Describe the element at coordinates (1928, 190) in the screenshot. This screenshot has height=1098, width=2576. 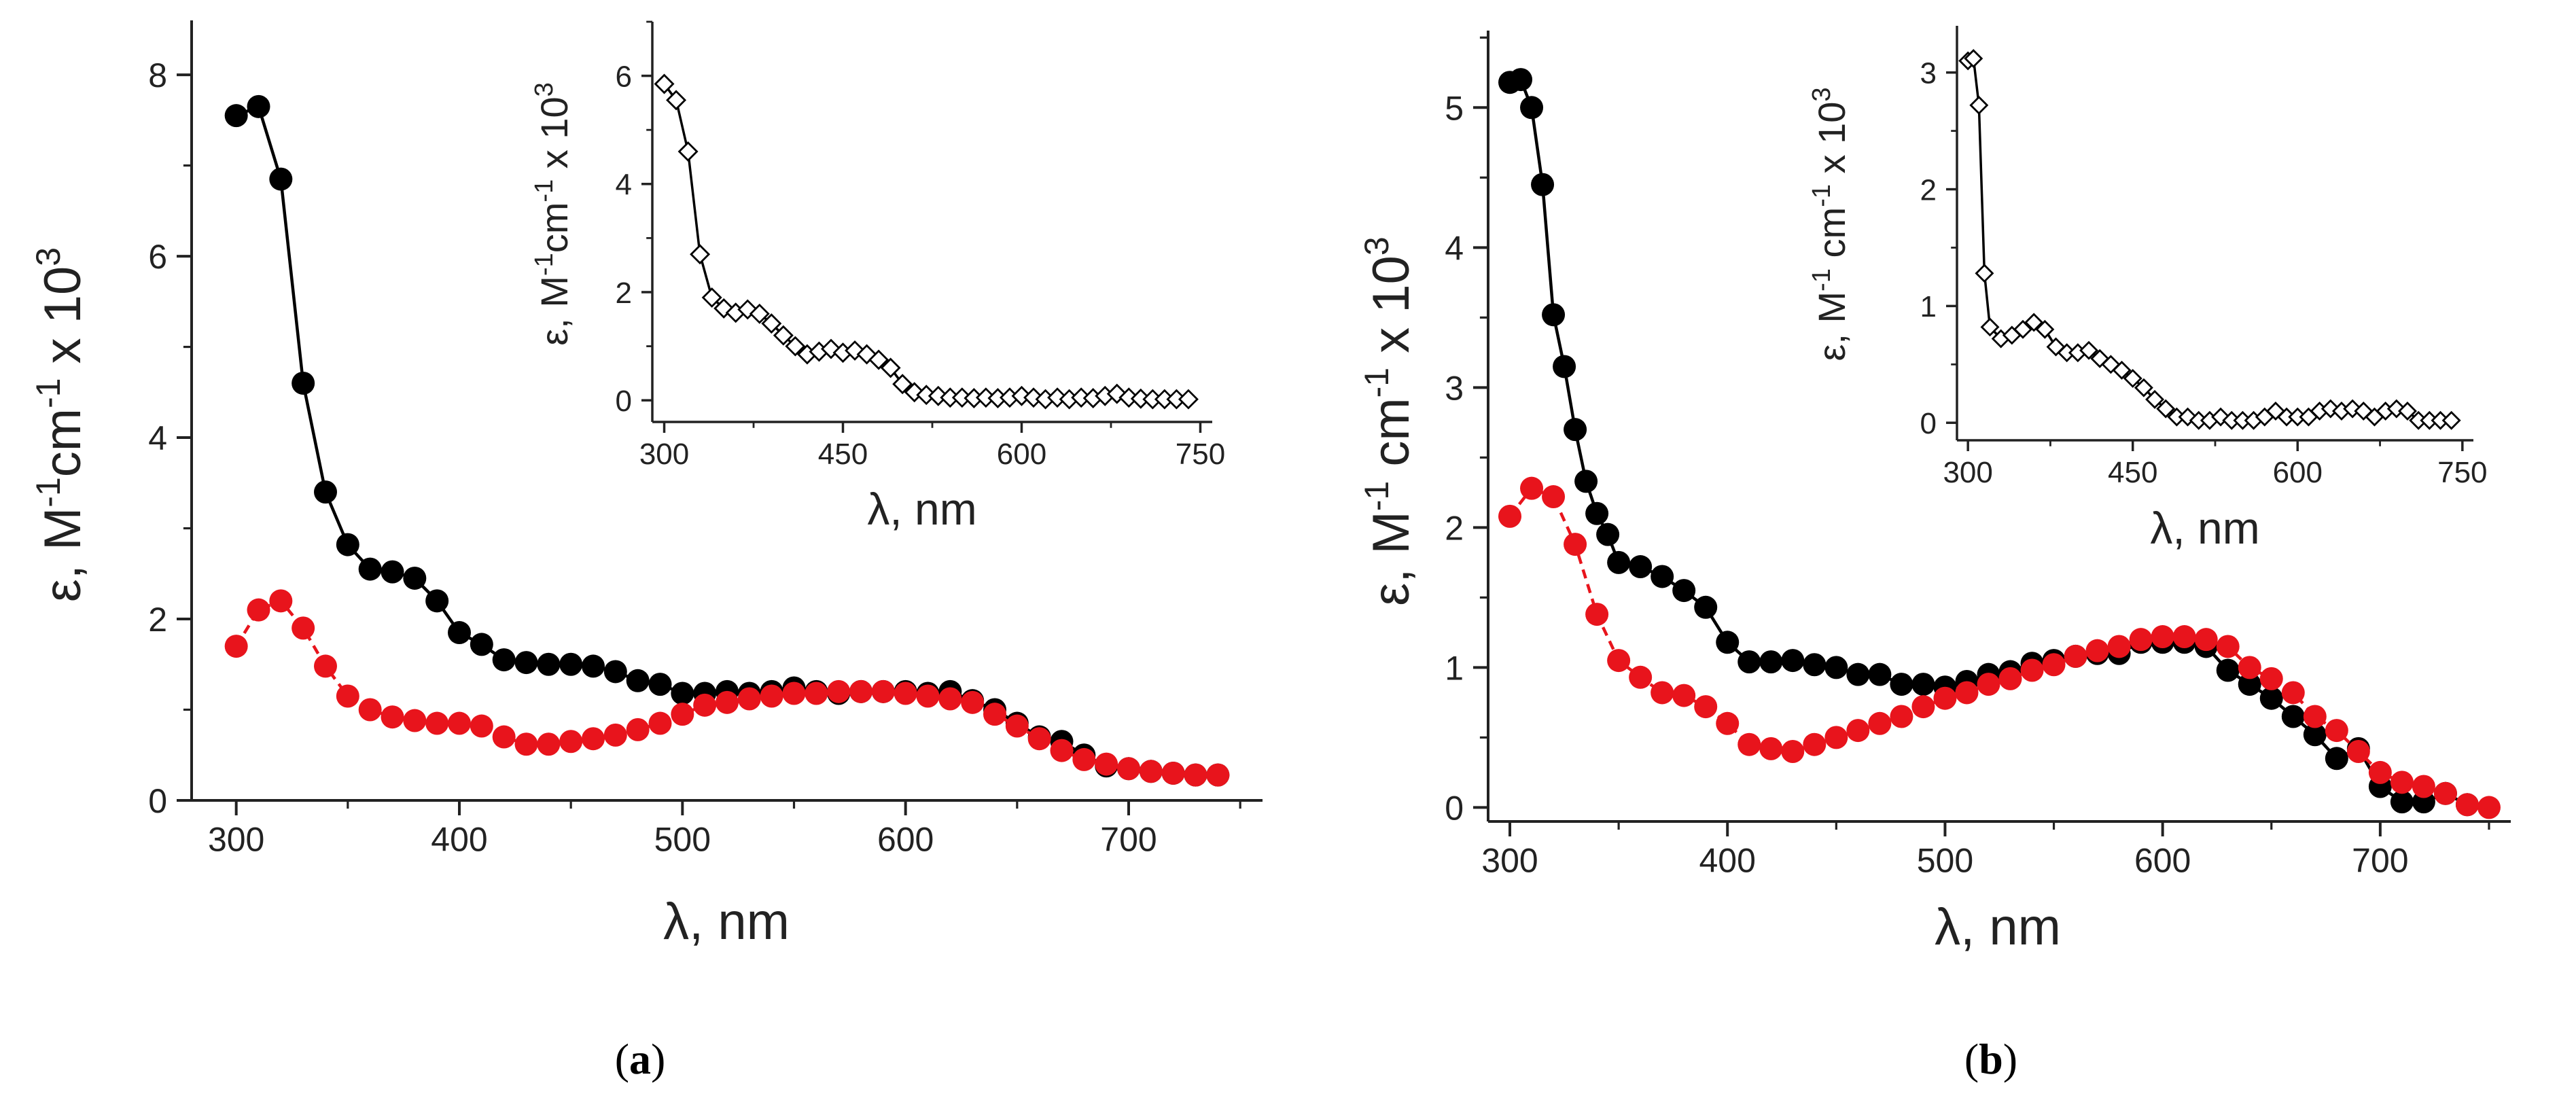
I see `b-inset-y-tick-label: 2` at that location.